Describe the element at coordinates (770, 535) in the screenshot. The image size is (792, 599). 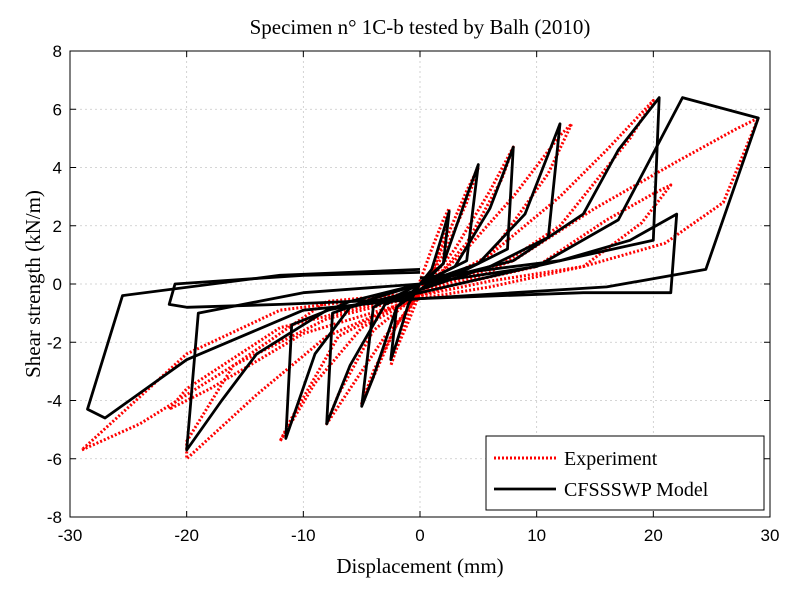
I see `x-tick-label: 30` at that location.